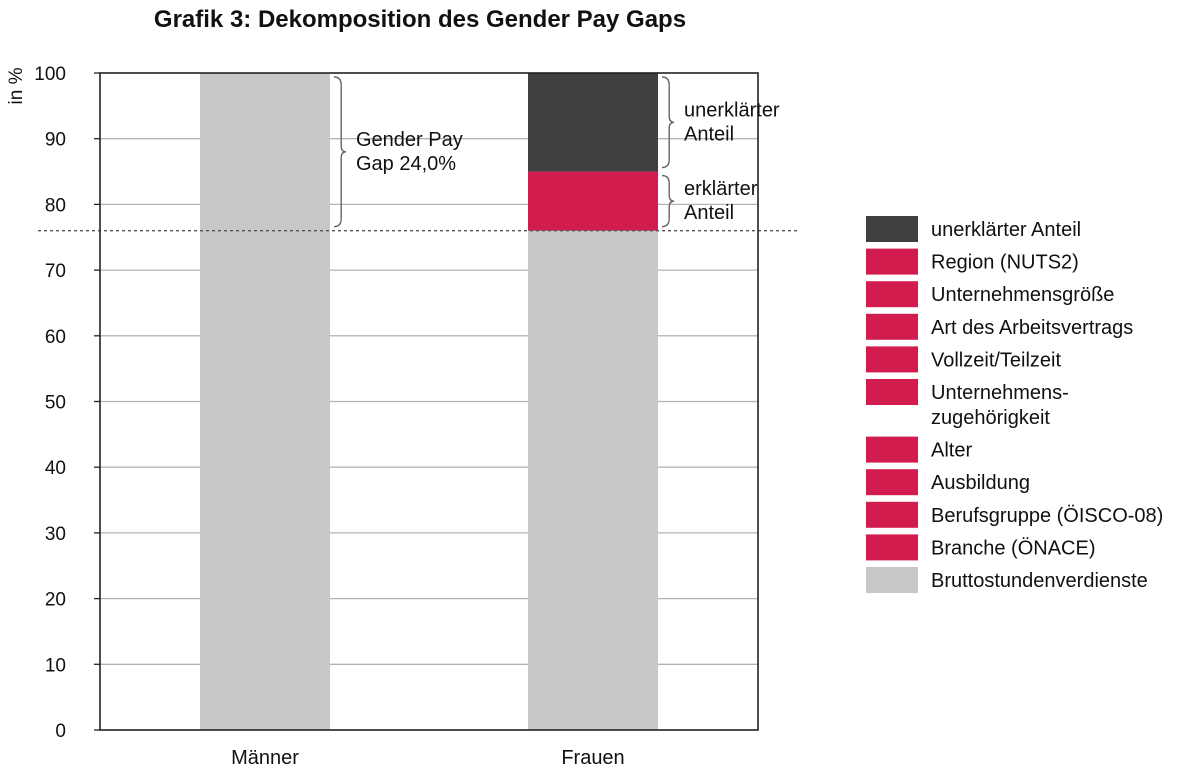 Image resolution: width=1200 pixels, height=771 pixels. Describe the element at coordinates (55, 205) in the screenshot. I see `y-tick-label: 80` at that location.